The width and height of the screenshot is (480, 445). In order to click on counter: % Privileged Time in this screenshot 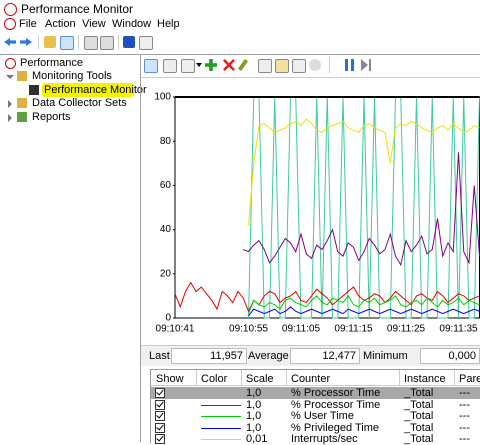, I will do `click(335, 427)`.